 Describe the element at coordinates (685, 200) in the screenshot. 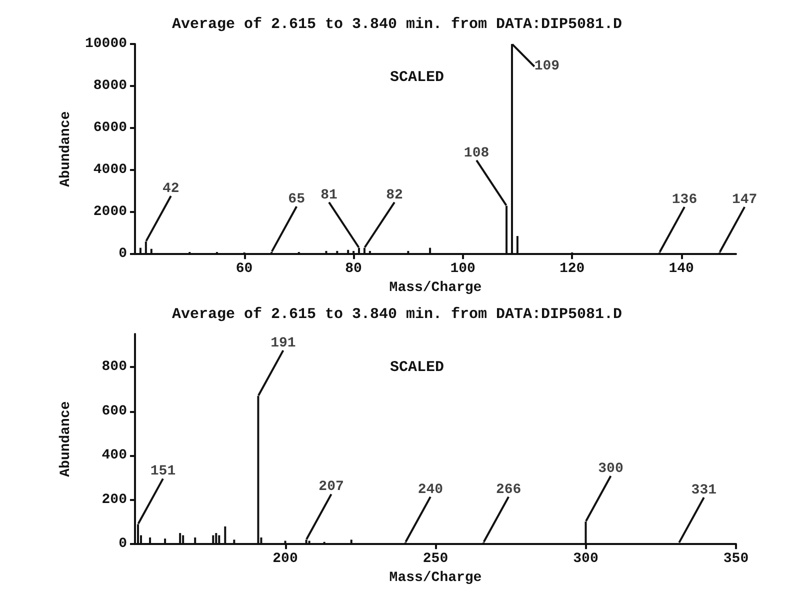

I see `annotation: 136` at that location.